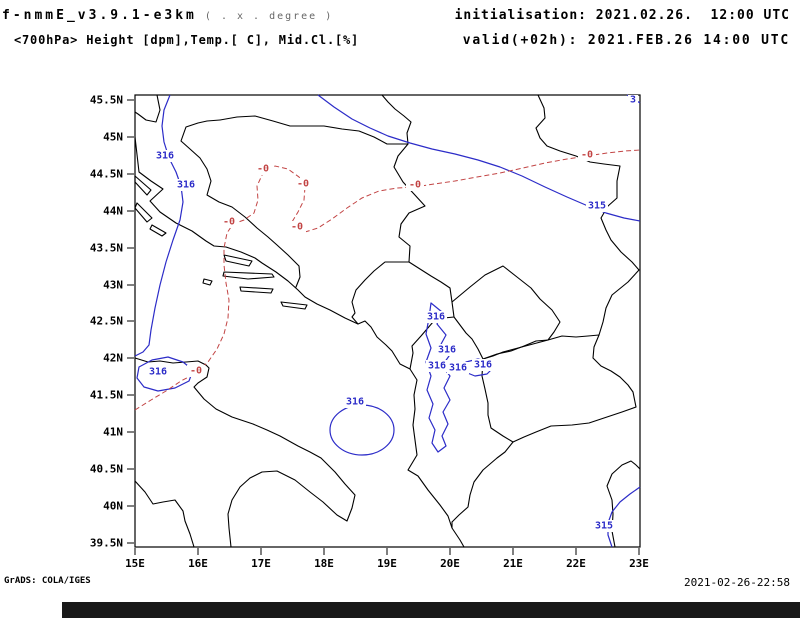 Image resolution: width=800 pixels, height=618 pixels. I want to click on island-korcula, so click(256, 290).